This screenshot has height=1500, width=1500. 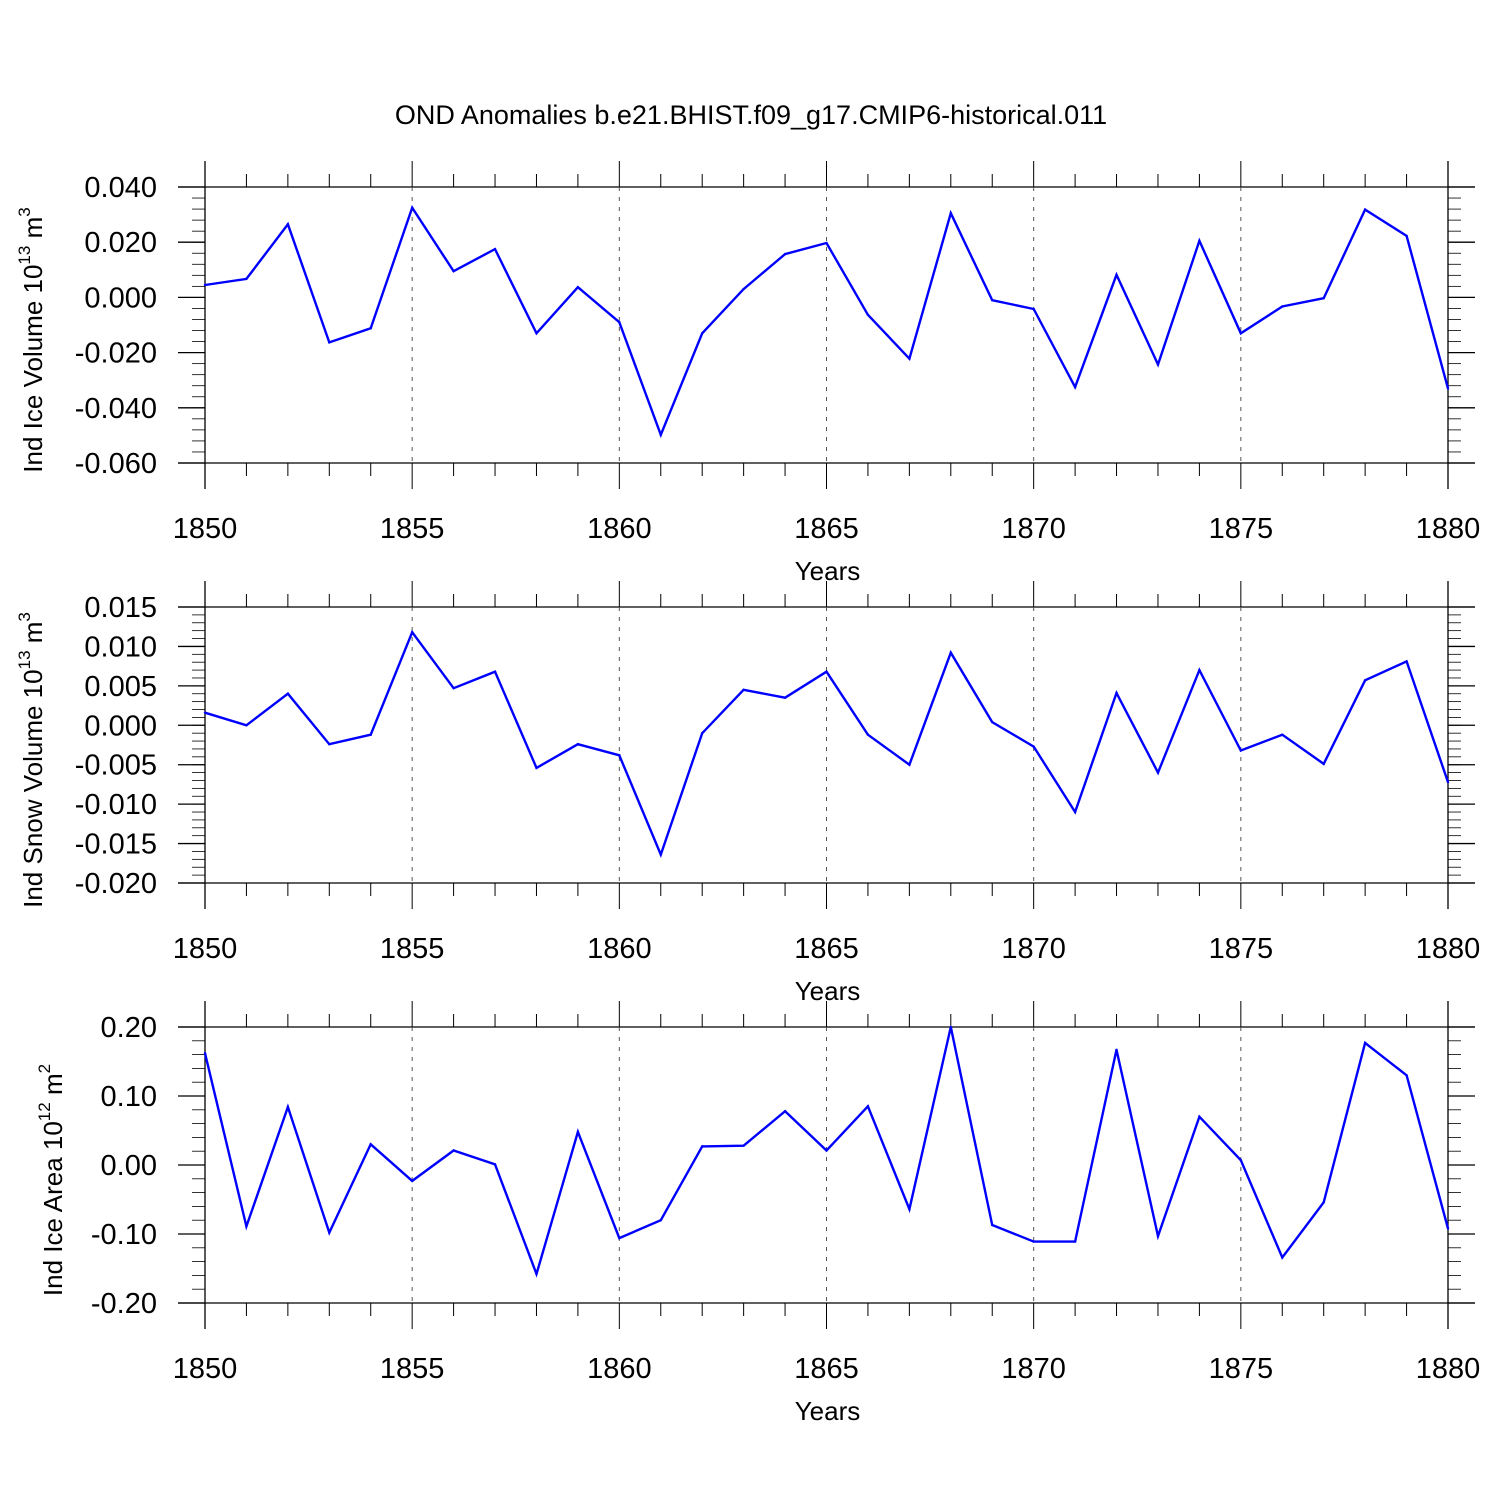 I want to click on x-tick-label: 1880, so click(x=1448, y=529).